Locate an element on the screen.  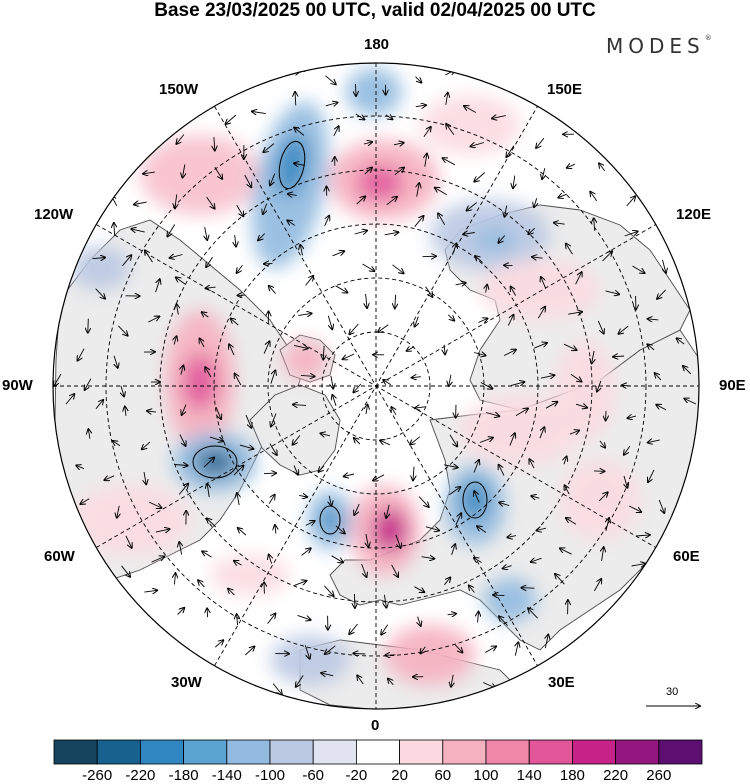
label-lon-30w: 30W is located at coordinates (186, 683).